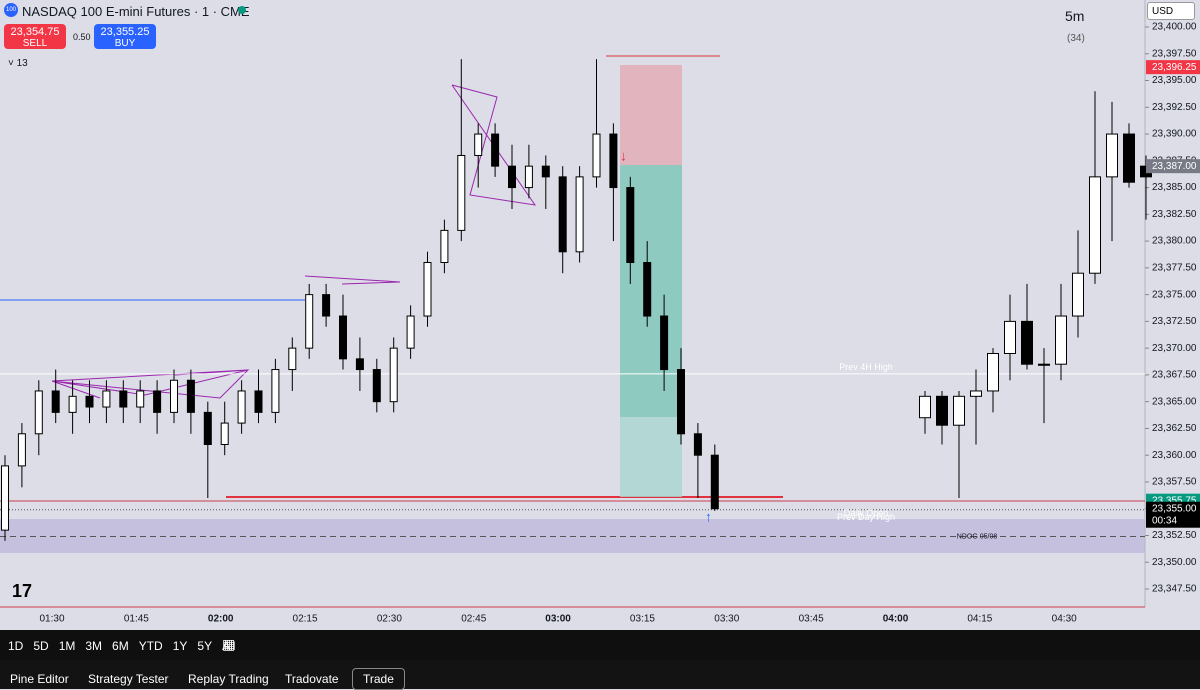  I want to click on tab: Strategy Tester, so click(128, 679).